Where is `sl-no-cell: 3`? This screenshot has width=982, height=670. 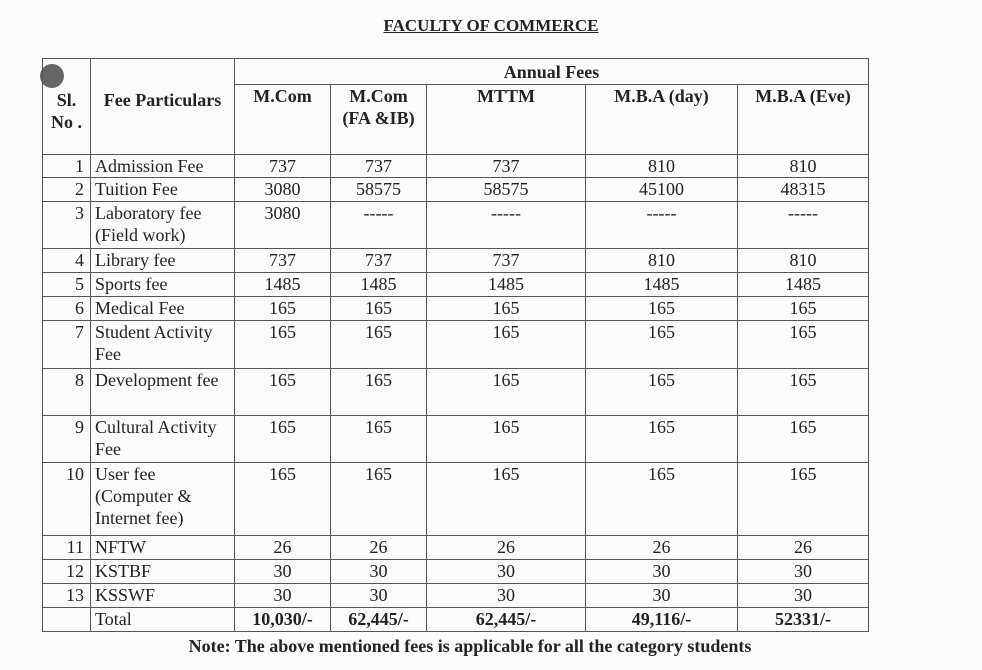
sl-no-cell: 3 is located at coordinates (66, 225).